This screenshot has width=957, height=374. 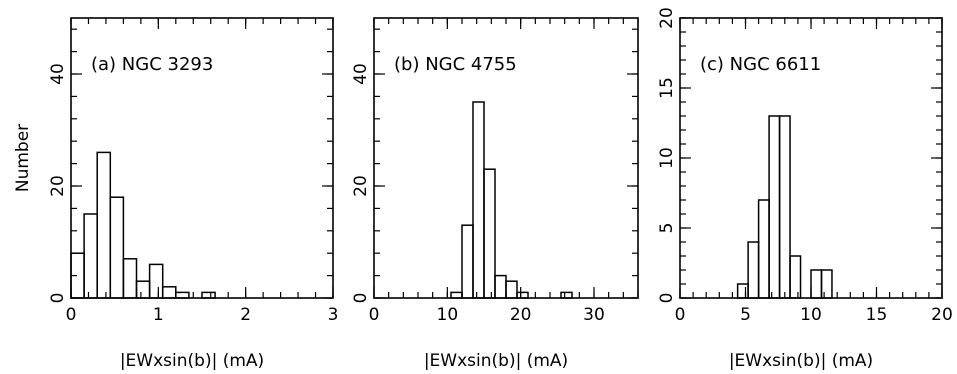 I want to click on panel-title: (b) NGC 4755, so click(x=455, y=64).